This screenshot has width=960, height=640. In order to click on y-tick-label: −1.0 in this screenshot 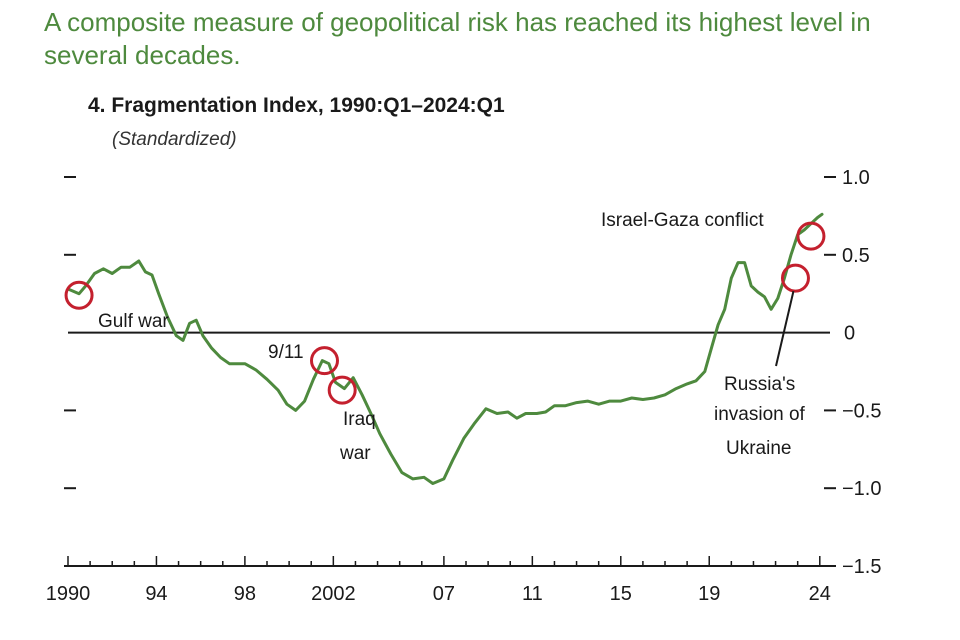, I will do `click(861, 489)`.